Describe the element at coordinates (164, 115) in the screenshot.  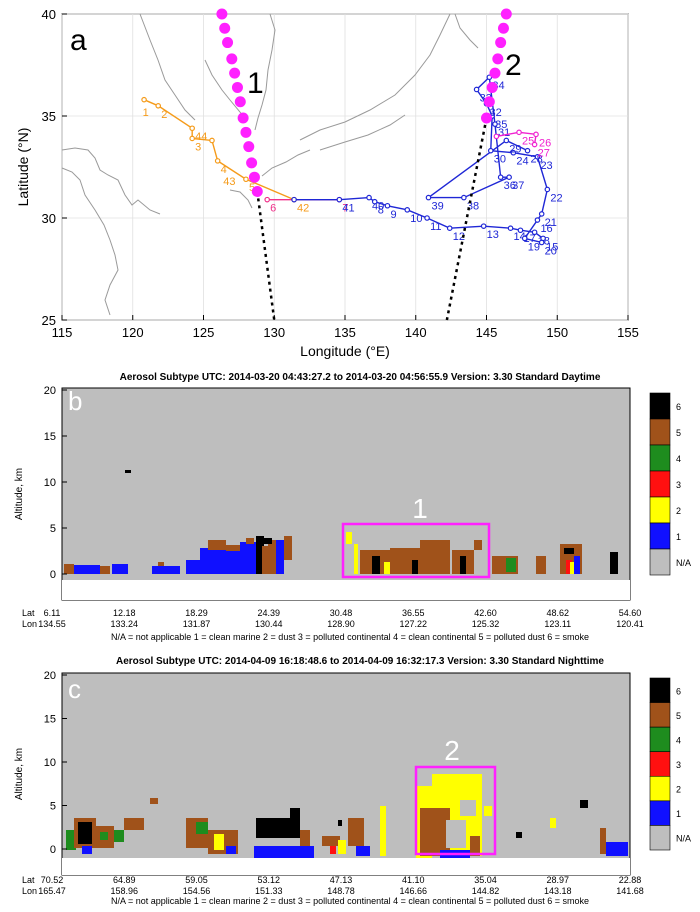
I see `trajectory-point-label: 2` at that location.